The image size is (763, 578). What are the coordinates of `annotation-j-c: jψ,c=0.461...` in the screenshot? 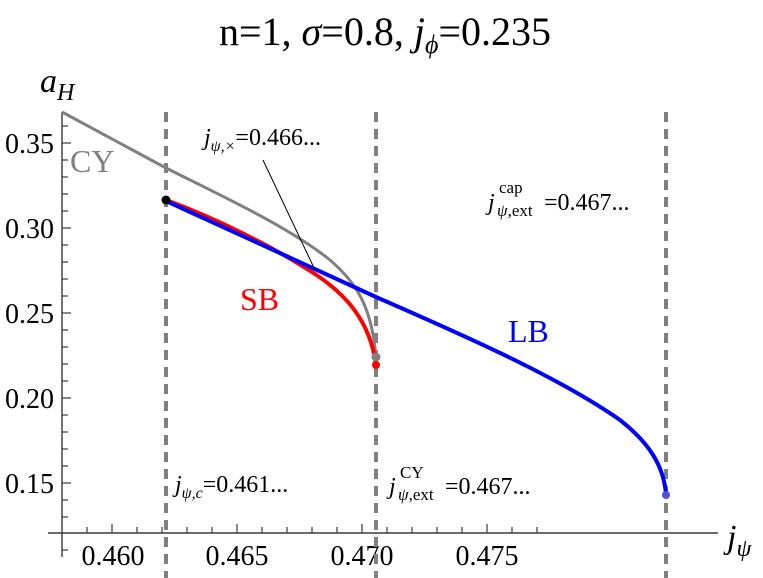 It's located at (230, 487).